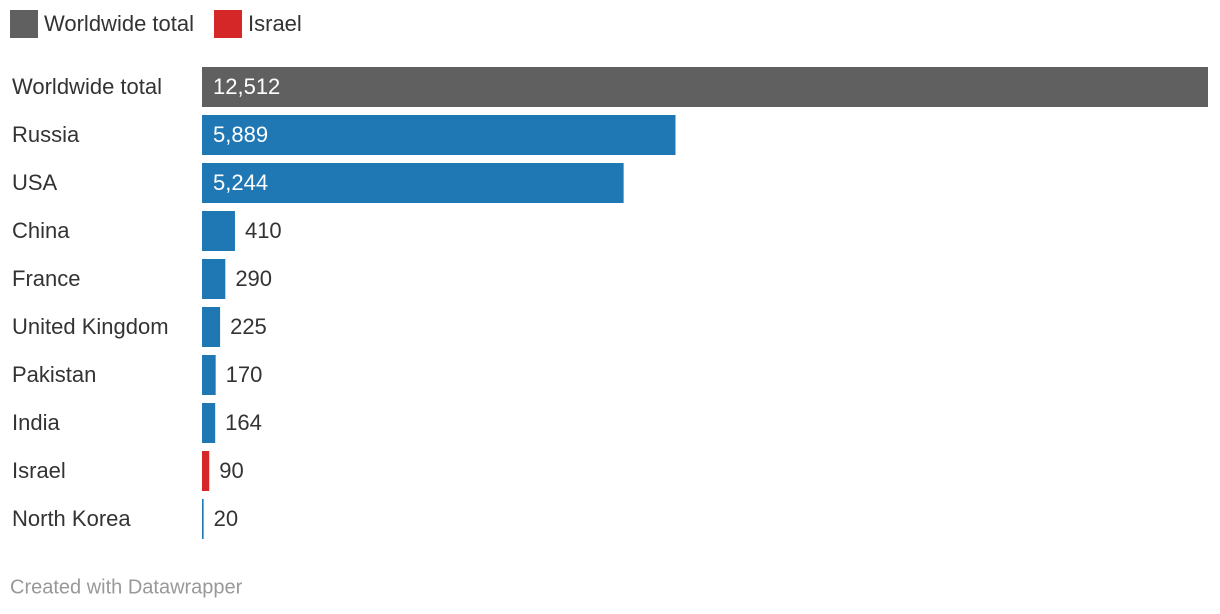  What do you see at coordinates (275, 23) in the screenshot?
I see `legend-label: Israel` at bounding box center [275, 23].